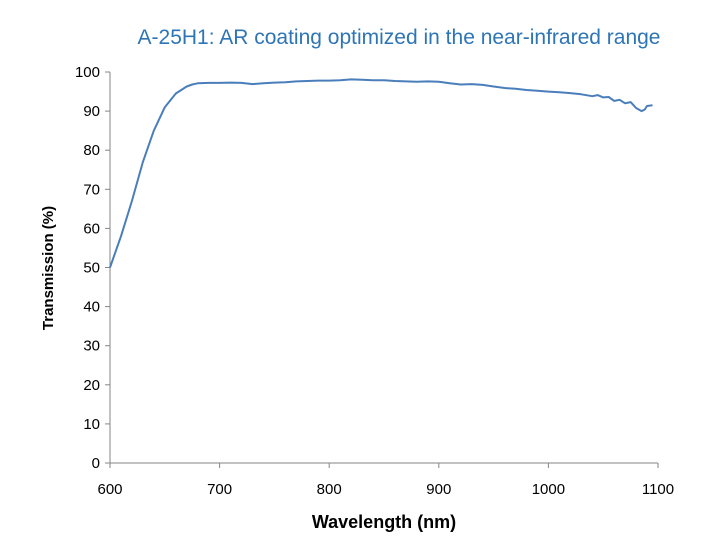  What do you see at coordinates (658, 489) in the screenshot?
I see `x-tick-label: 1100` at bounding box center [658, 489].